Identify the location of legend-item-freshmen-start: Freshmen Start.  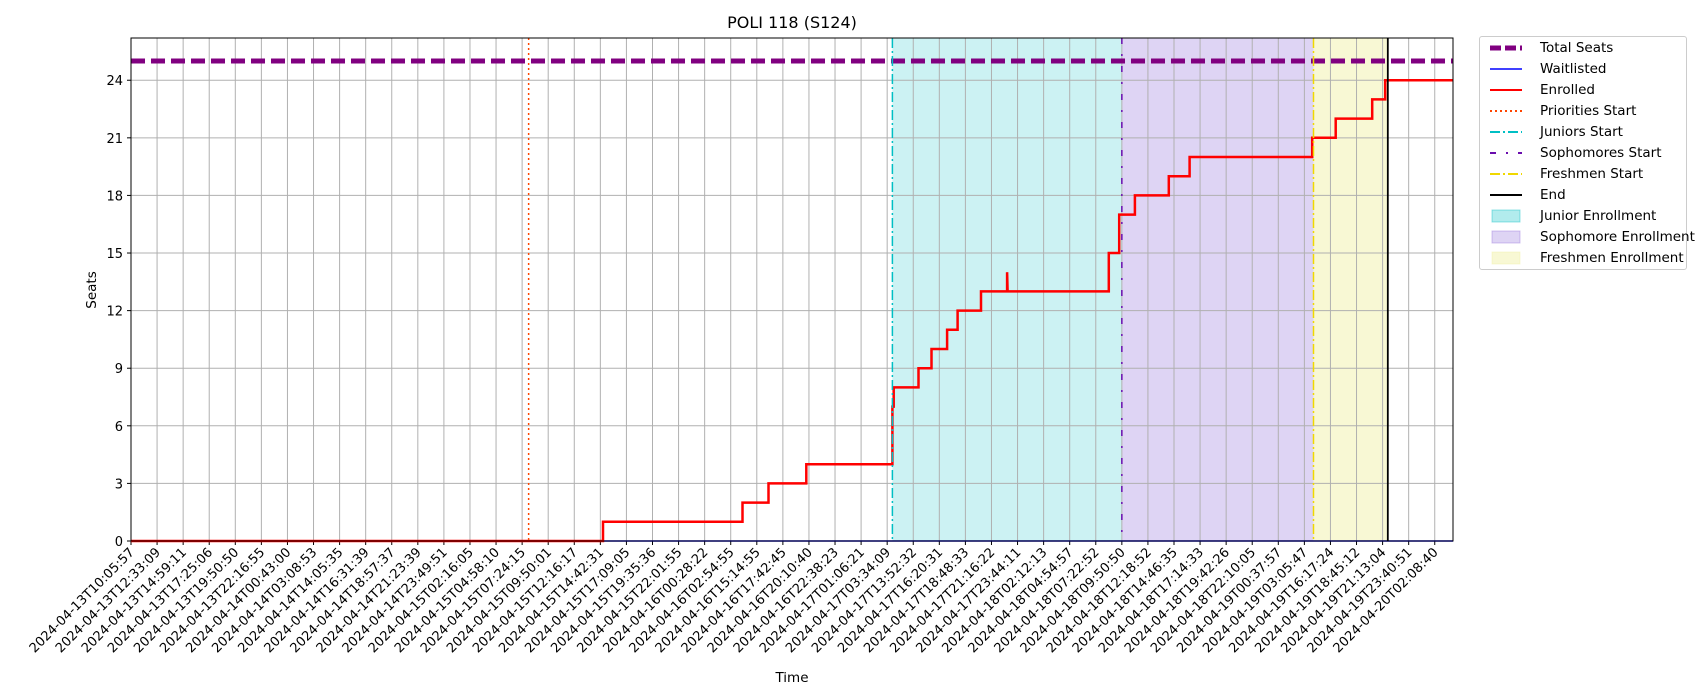
(1564, 174).